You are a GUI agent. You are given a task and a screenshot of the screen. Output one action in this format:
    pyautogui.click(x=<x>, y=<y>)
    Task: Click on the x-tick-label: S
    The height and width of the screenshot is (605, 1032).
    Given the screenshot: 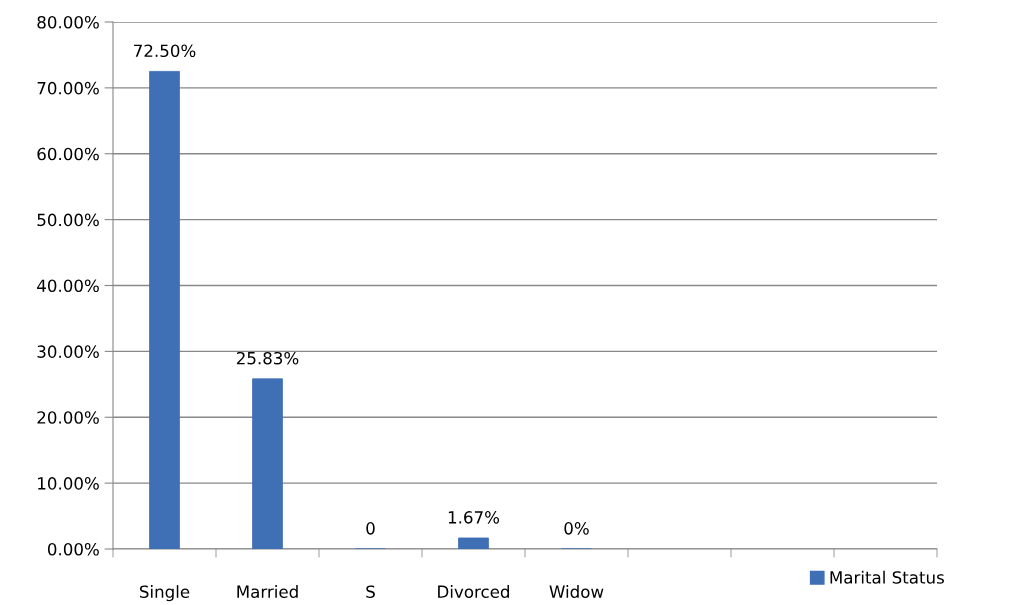 What is the action you would take?
    pyautogui.click(x=370, y=592)
    